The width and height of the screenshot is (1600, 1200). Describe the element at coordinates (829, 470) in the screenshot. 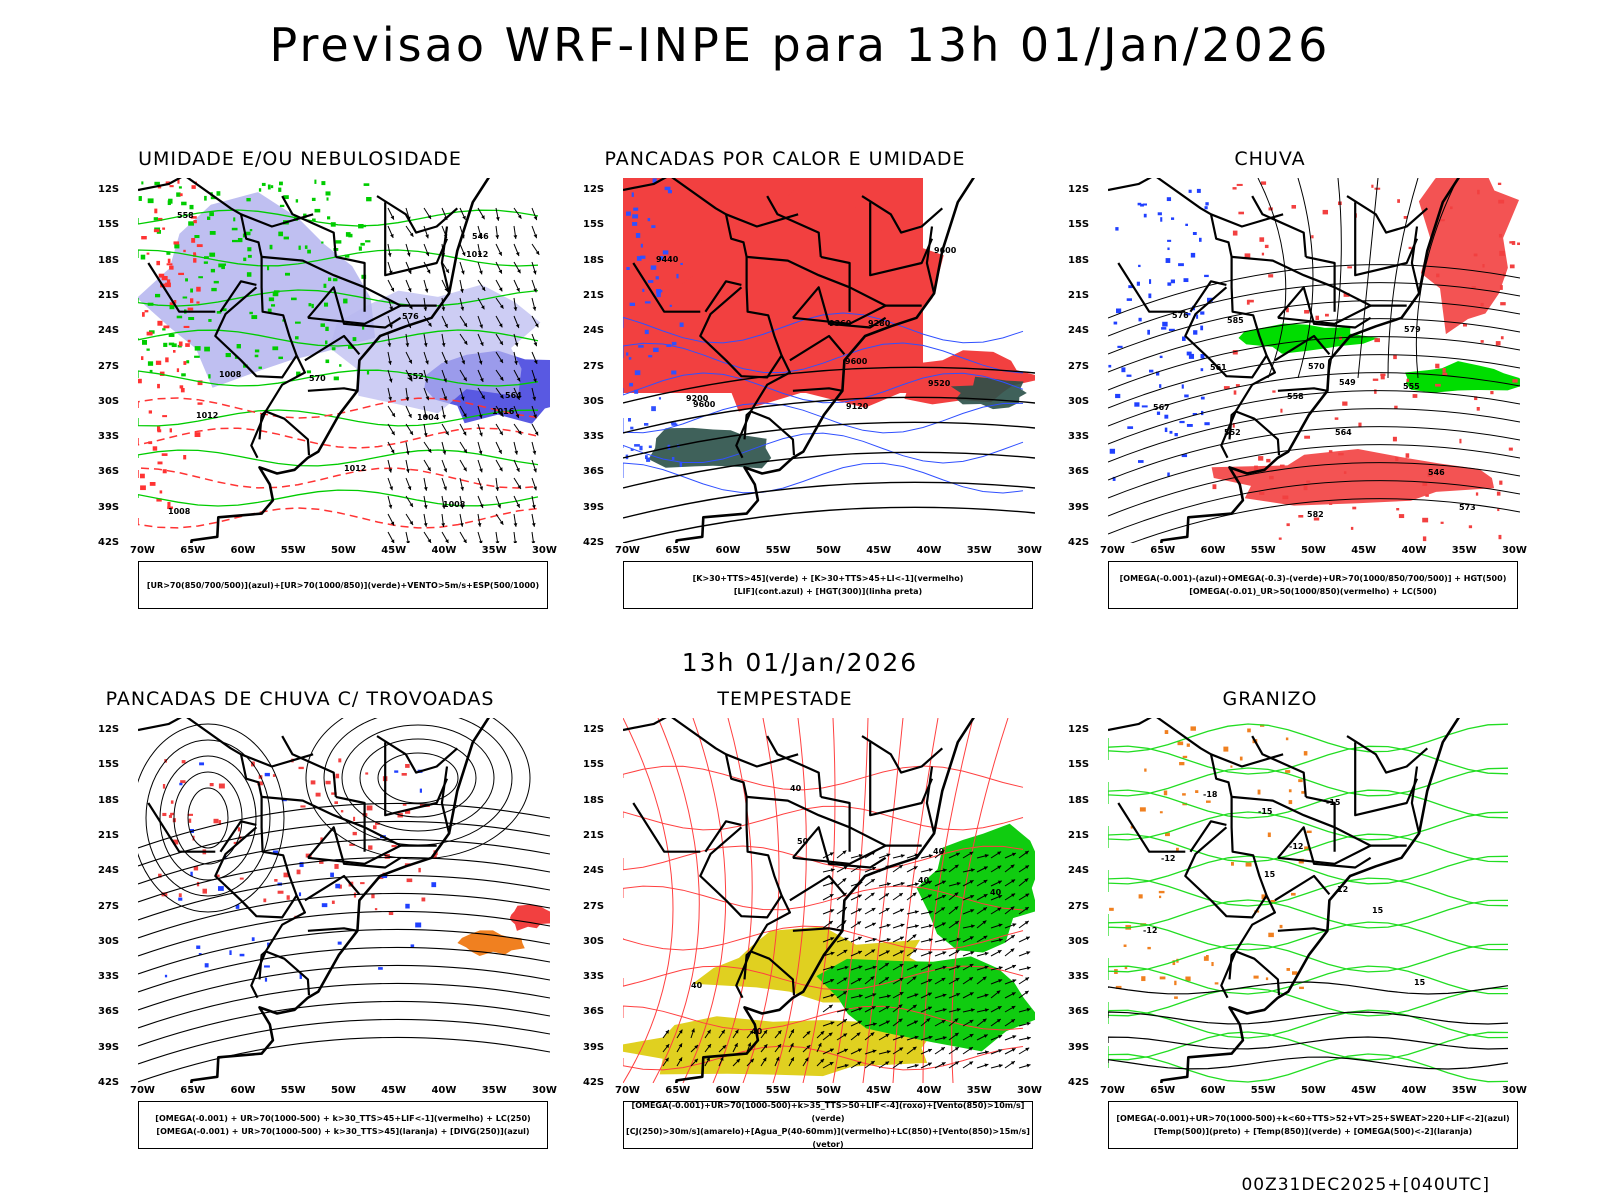

I see `hgt300-contour` at that location.